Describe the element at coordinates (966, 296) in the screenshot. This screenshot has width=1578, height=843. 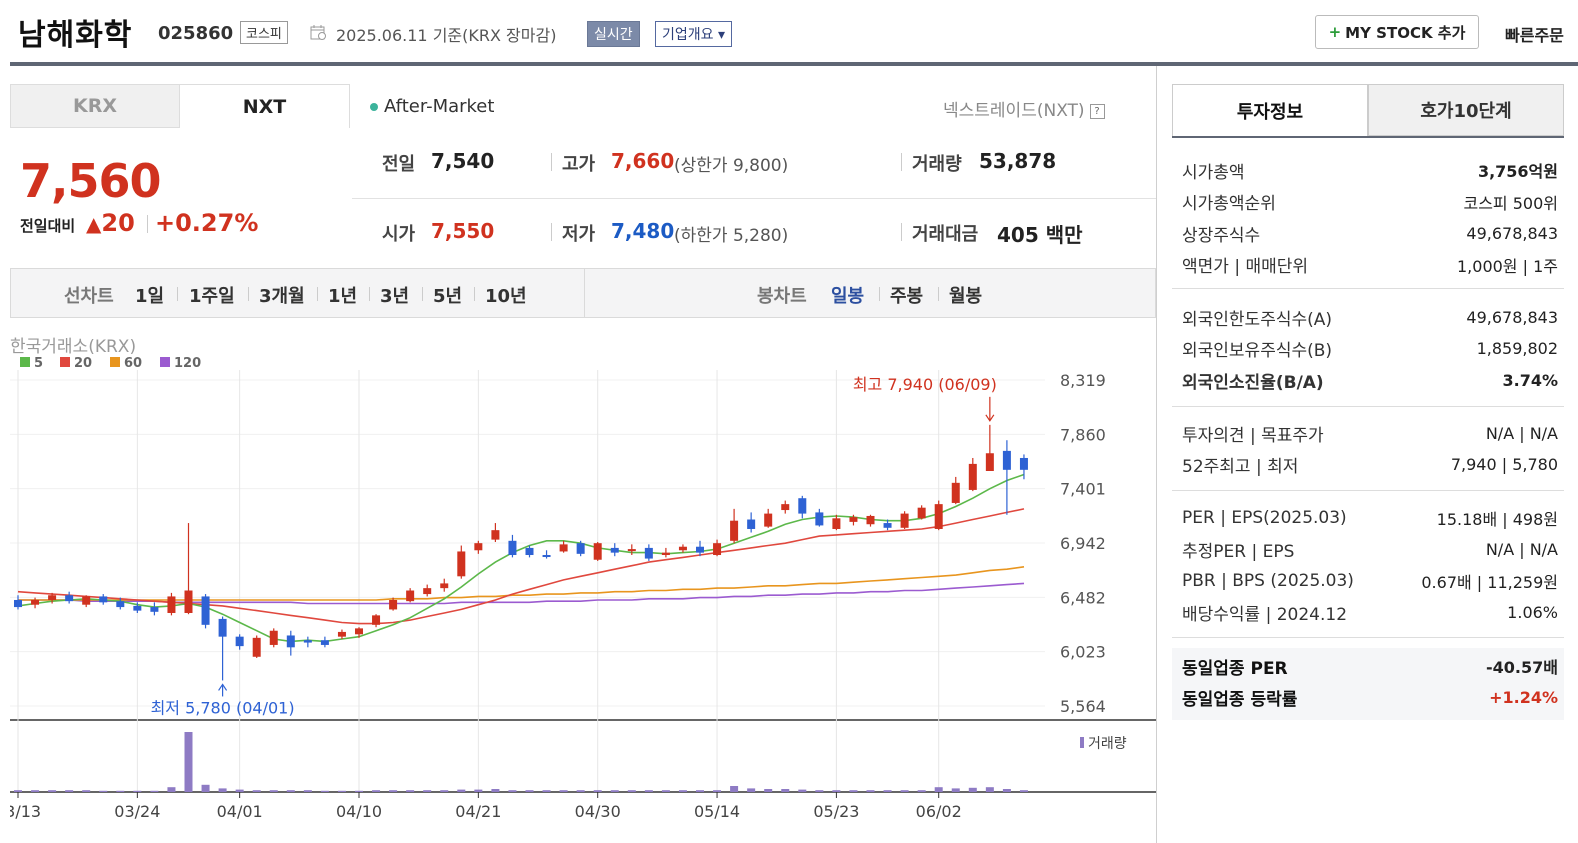
I see `candle-monthly: 월봉` at that location.